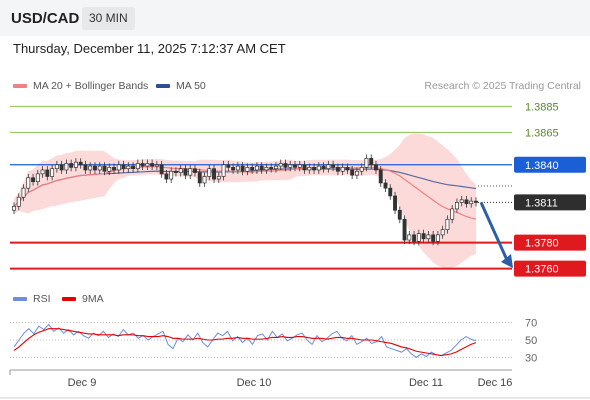  What do you see at coordinates (163, 86) in the screenshot?
I see `ma50-swatch` at bounding box center [163, 86].